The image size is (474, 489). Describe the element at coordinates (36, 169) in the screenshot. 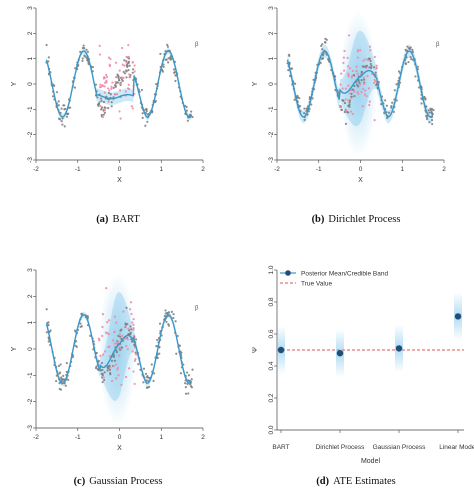

I see `x-tick-label: -2` at that location.